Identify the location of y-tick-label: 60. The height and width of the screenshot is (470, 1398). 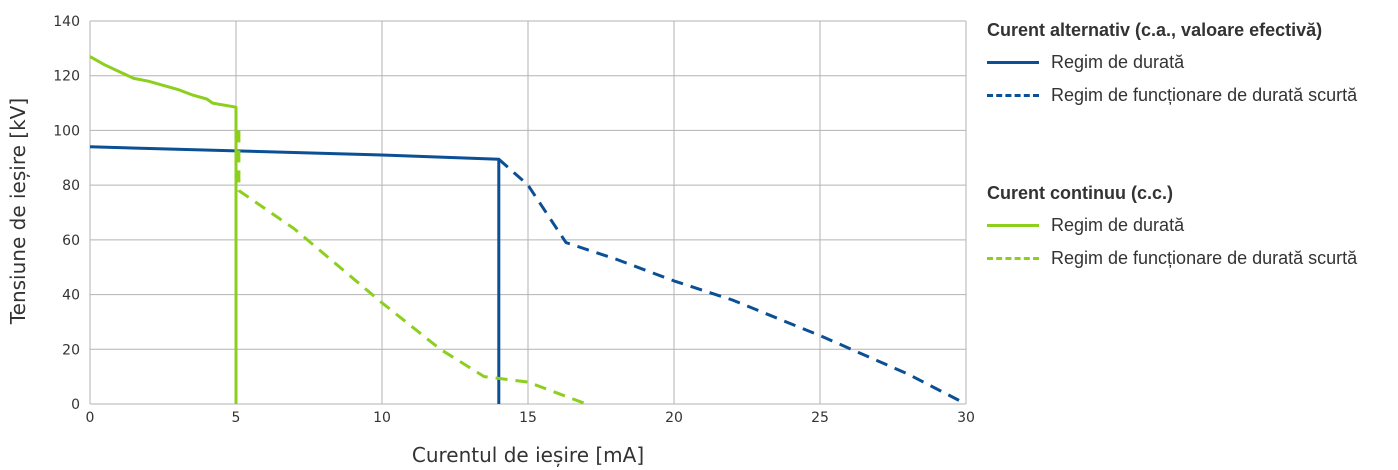
(71, 241).